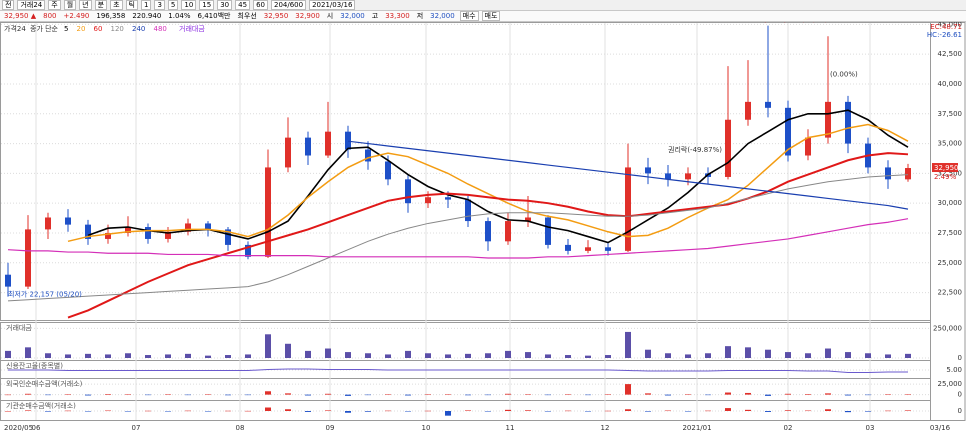 This screenshot has width=966, height=443. I want to click on toolbar-button: 월, so click(70, 5).